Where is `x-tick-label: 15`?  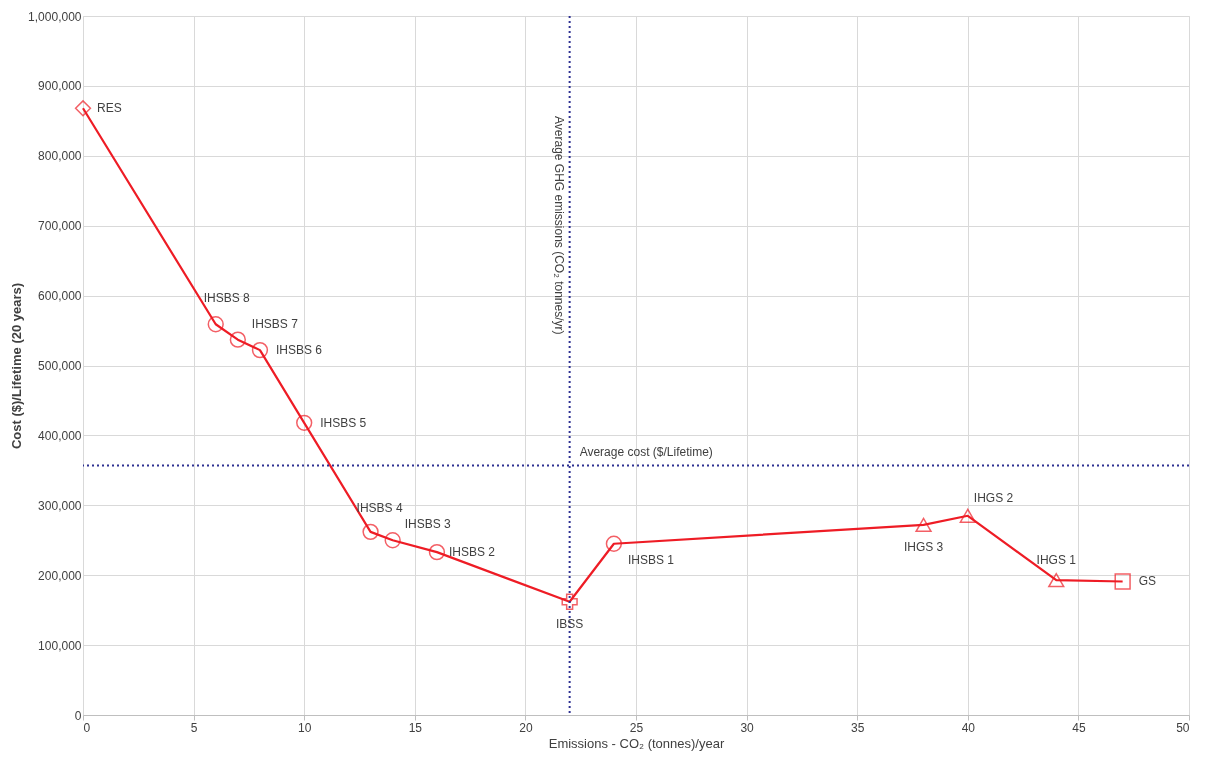
x-tick-label: 15 is located at coordinates (415, 727).